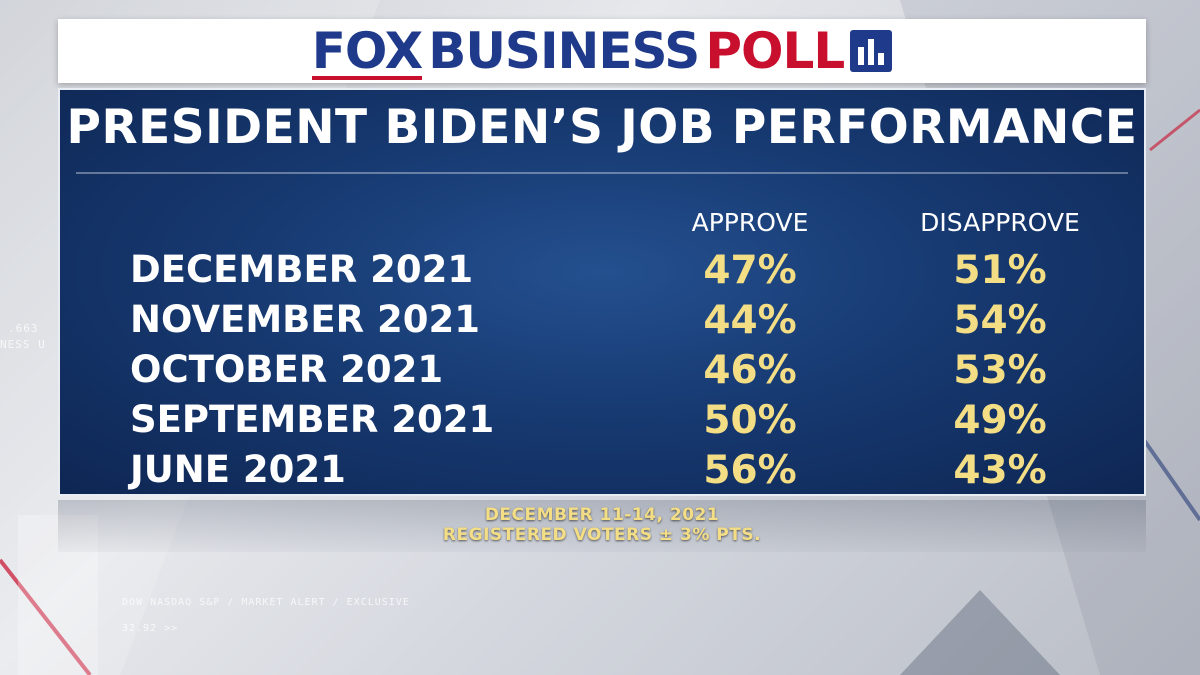 This screenshot has width=1200, height=675. Describe the element at coordinates (1000, 470) in the screenshot. I see `disapprove-value: 43%` at that location.